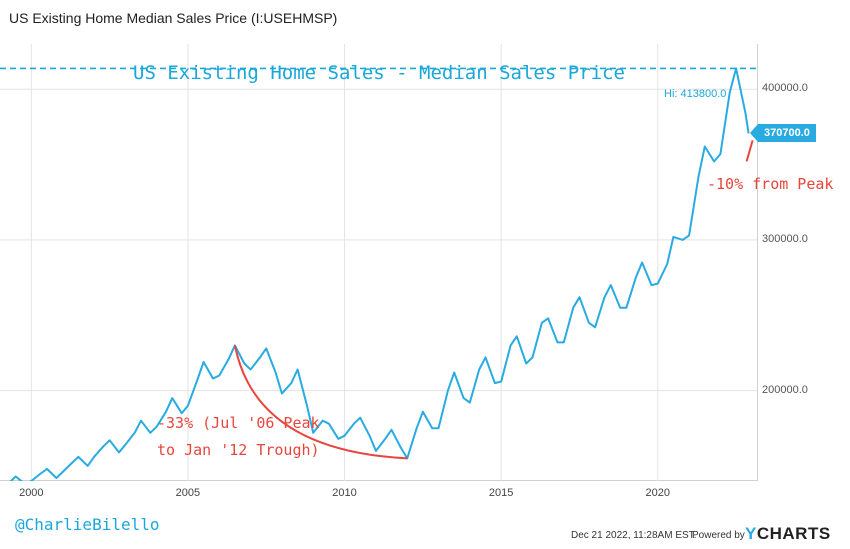 This screenshot has height=549, width=850. What do you see at coordinates (344, 493) in the screenshot?
I see `x-tick-label-2010: 2010` at bounding box center [344, 493].